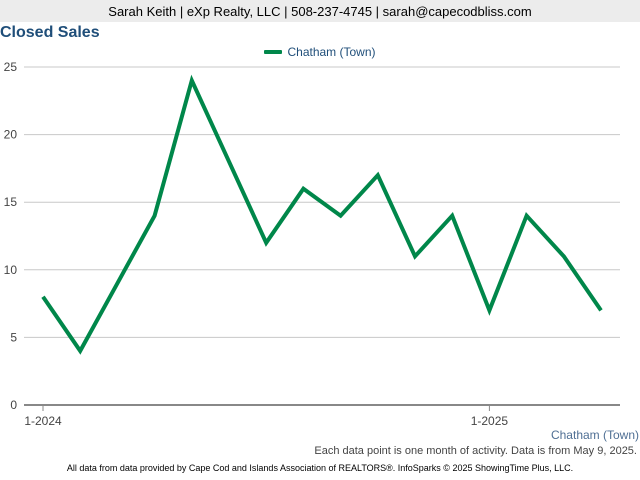  Describe the element at coordinates (11, 67) in the screenshot. I see `y-tick-label: 25` at that location.